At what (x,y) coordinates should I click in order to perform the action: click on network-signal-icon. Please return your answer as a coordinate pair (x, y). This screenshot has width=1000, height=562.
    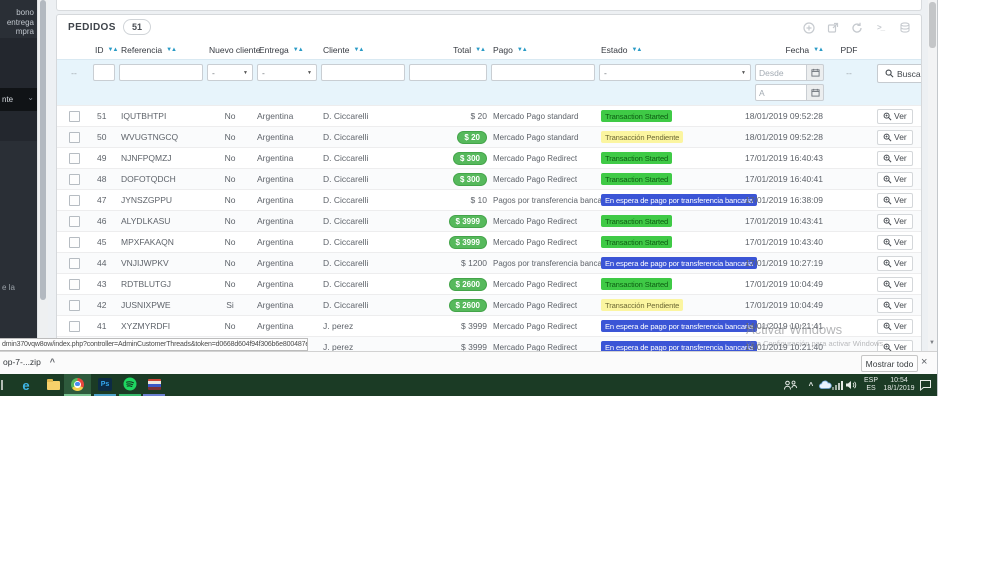
    Looking at the image, I should click on (837, 385).